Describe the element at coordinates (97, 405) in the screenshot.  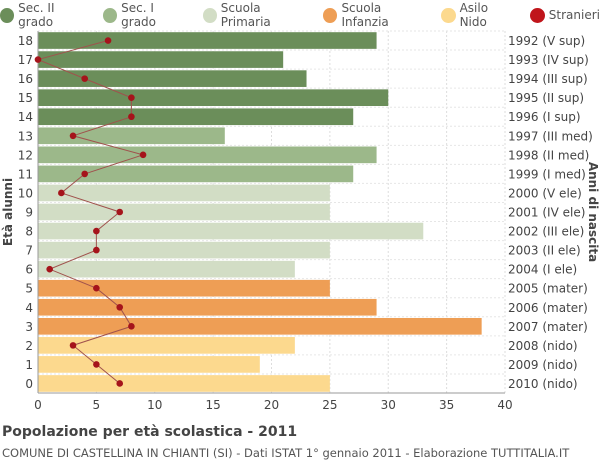
I see `x-tick-label: 5` at that location.